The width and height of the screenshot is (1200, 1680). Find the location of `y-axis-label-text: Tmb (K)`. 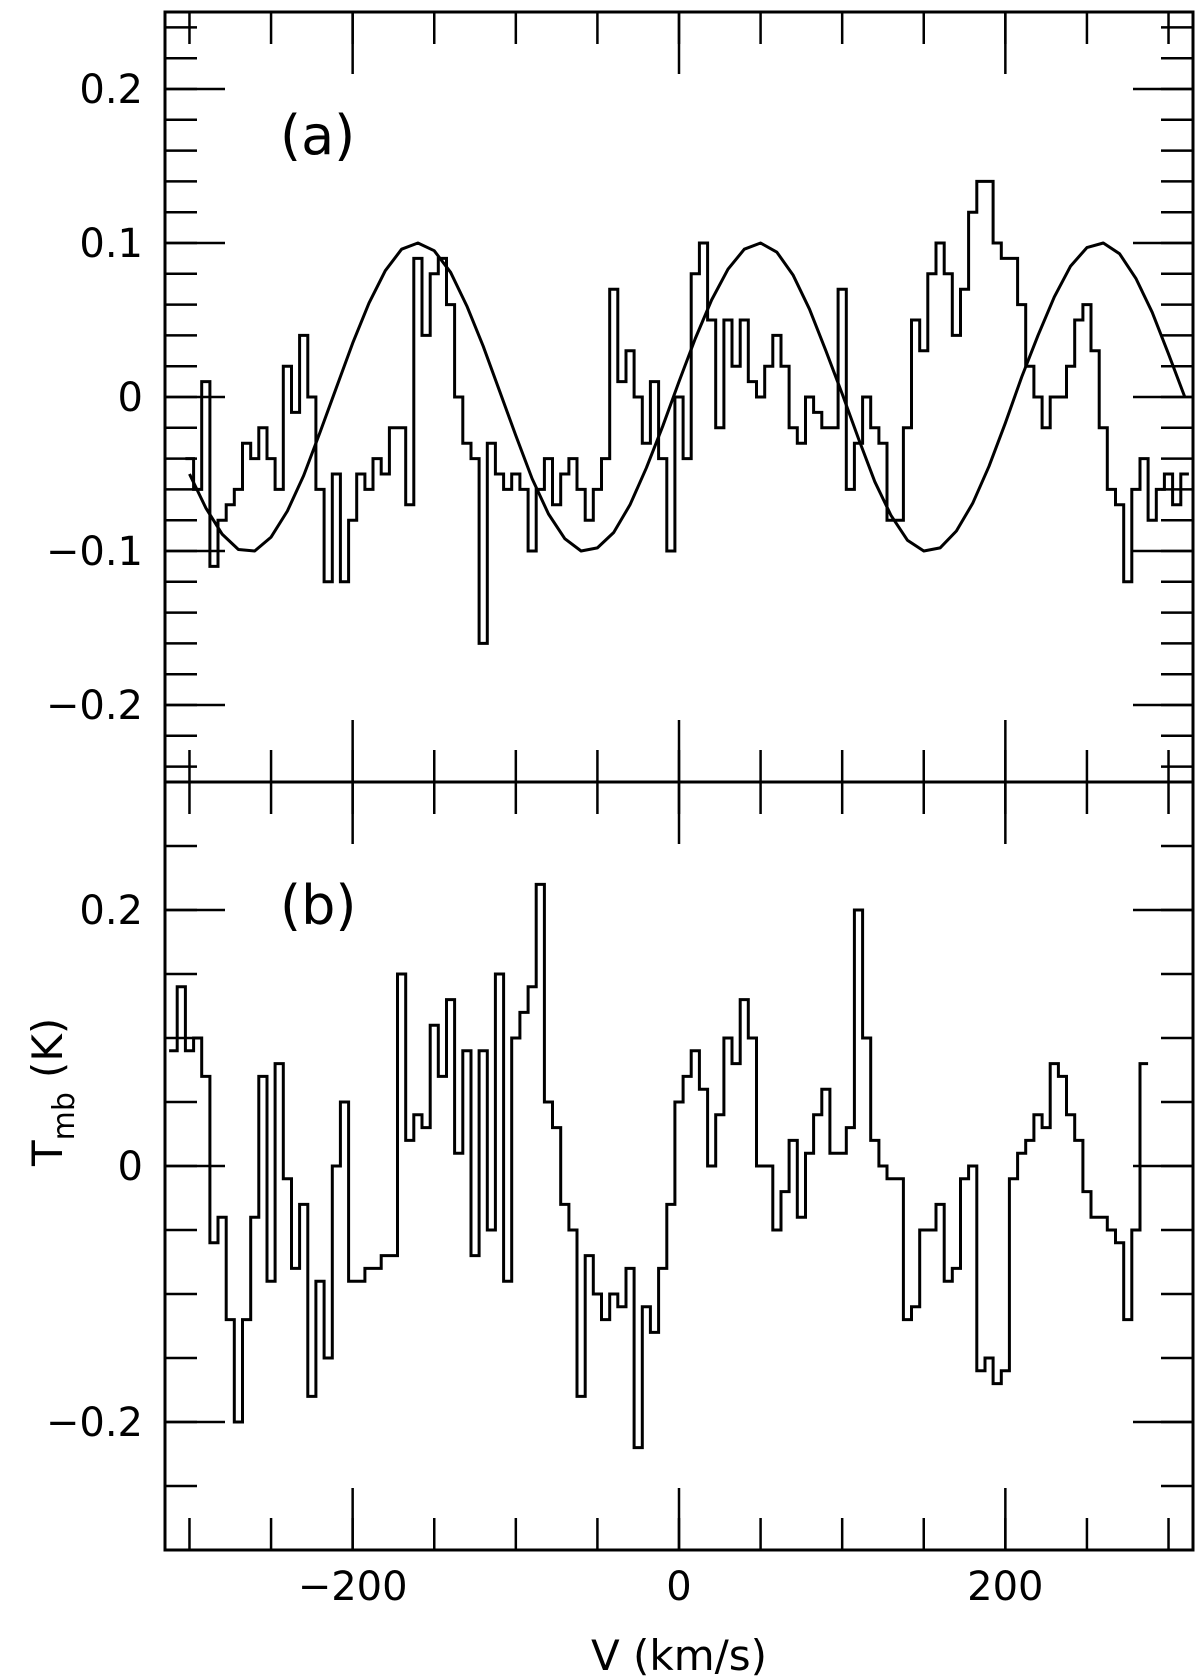

y-axis-label-text: Tmb (K) is located at coordinates (52, 1092).